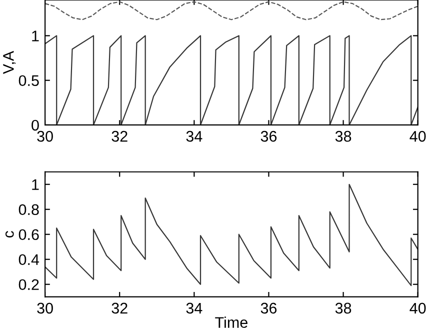  Describe the element at coordinates (9, 62) in the screenshot. I see `y-axis-title: V,A` at that location.